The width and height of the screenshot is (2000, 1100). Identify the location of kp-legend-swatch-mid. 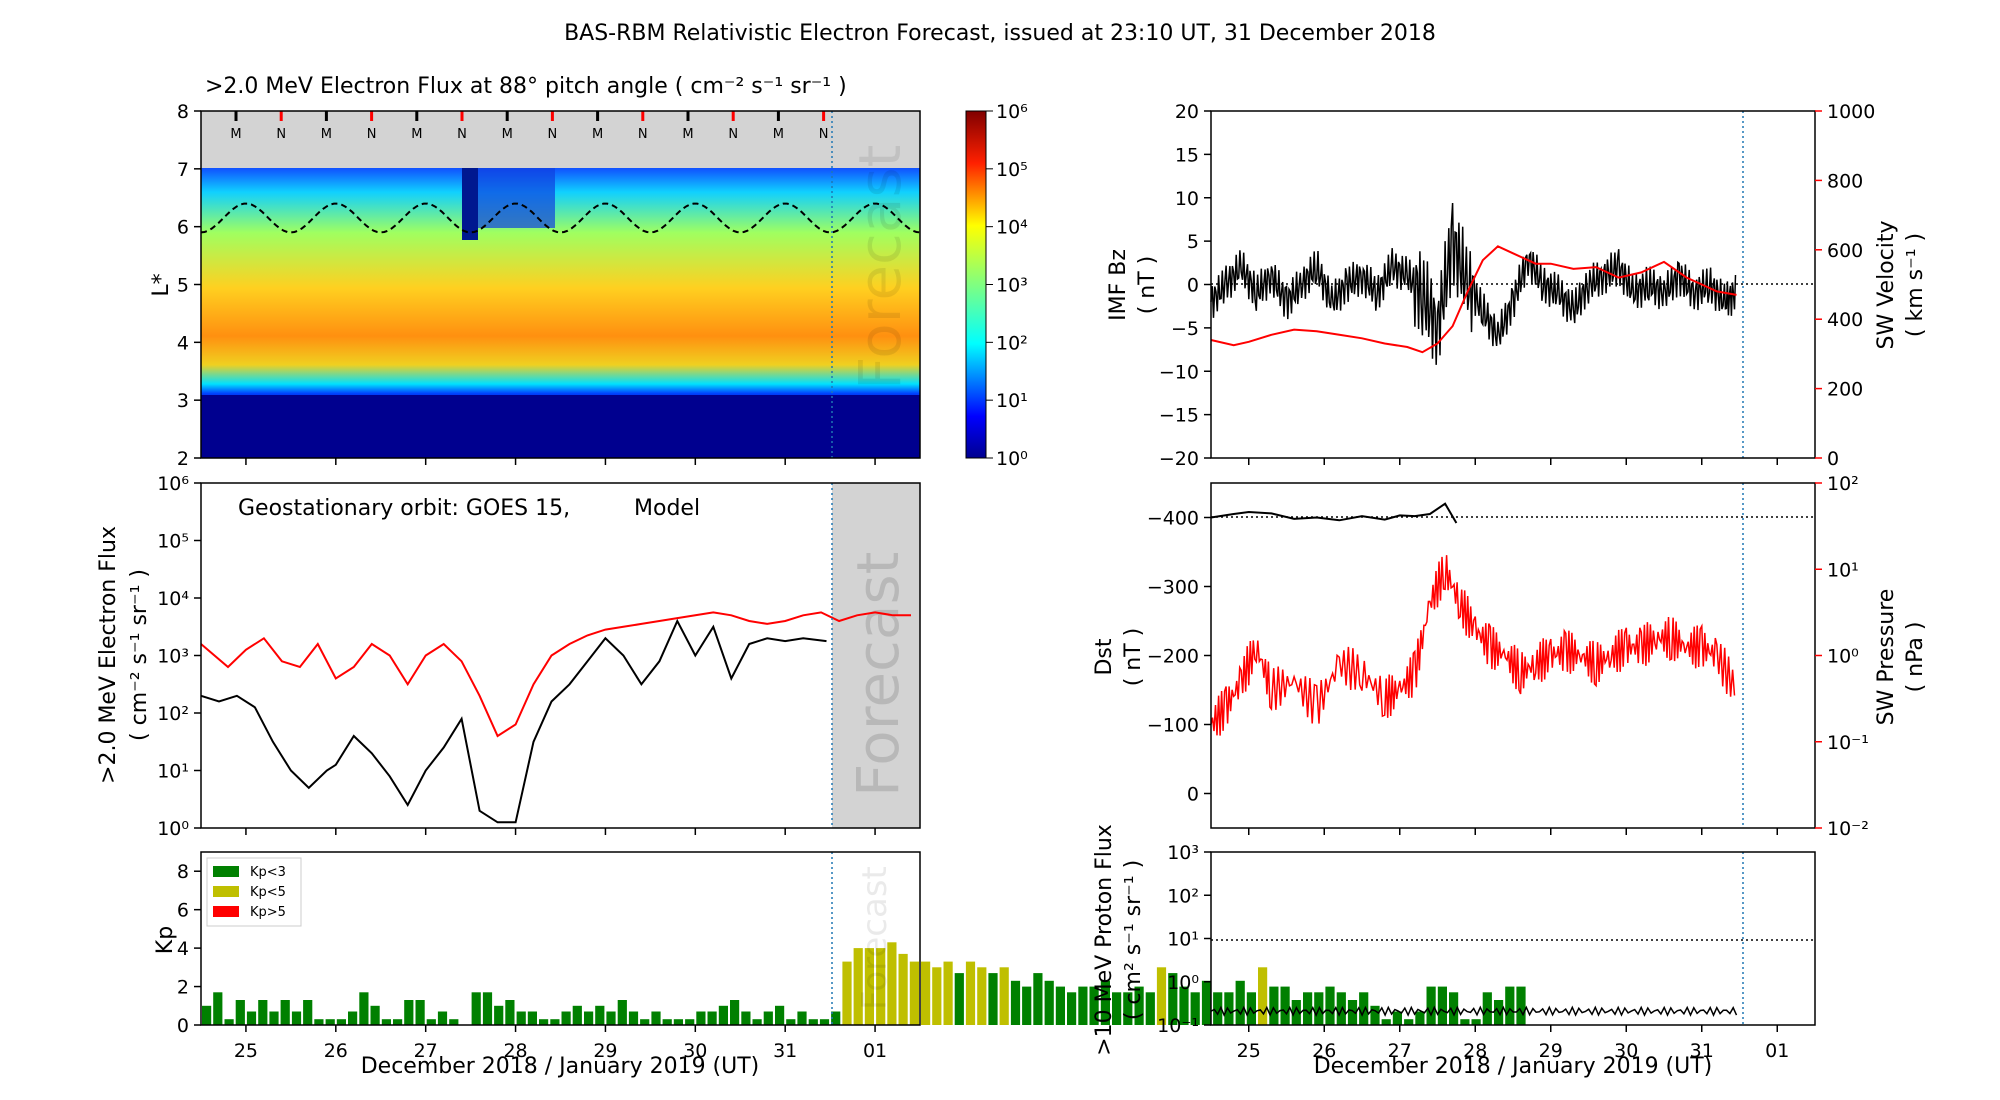
(226, 891).